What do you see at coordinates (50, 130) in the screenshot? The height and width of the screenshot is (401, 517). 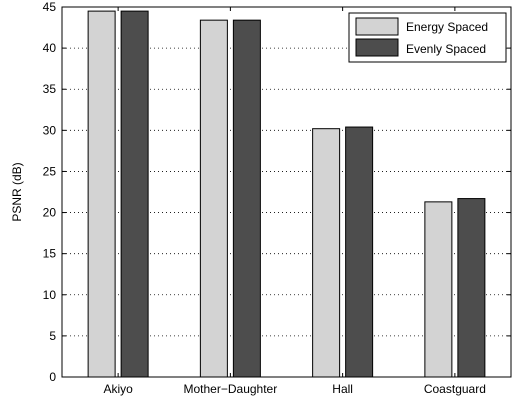 I see `y-tick-label: 30` at bounding box center [50, 130].